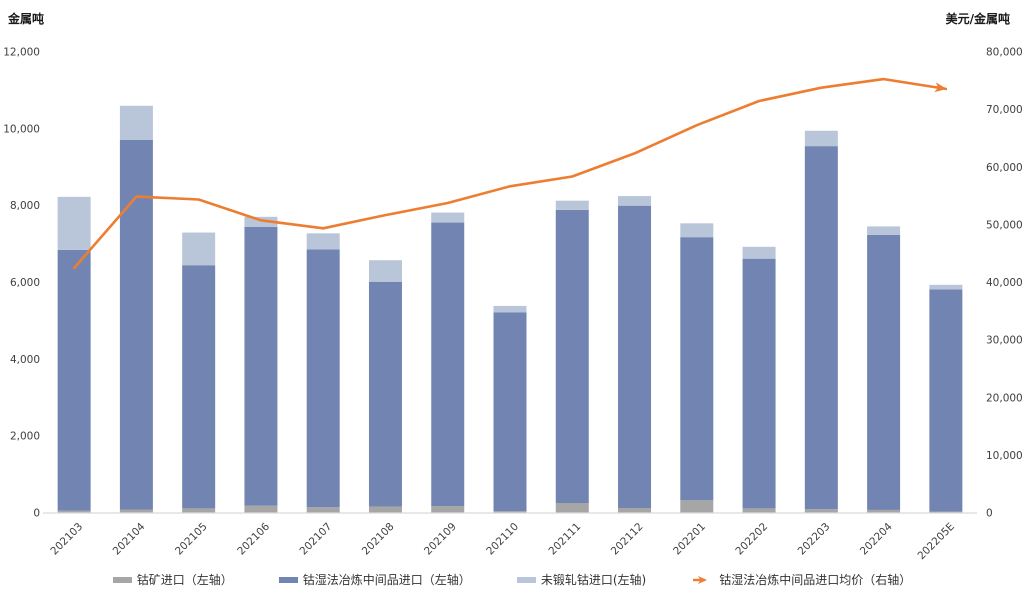 The image size is (1024, 596). Describe the element at coordinates (936, 542) in the screenshot. I see `x-axis-label: 202205E` at that location.